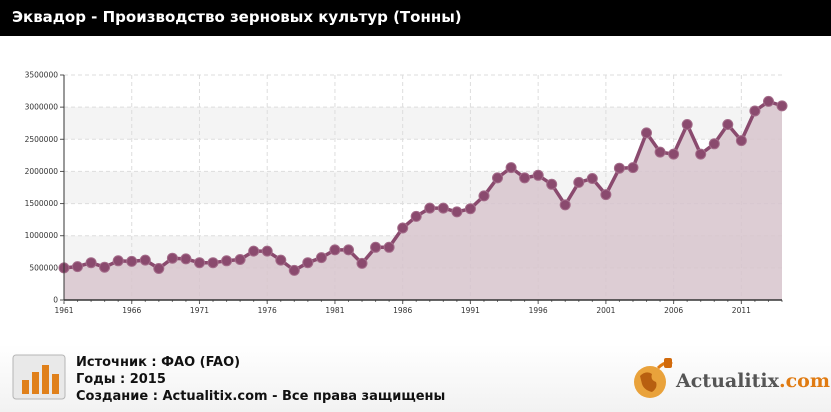 The image size is (831, 412). I want to click on years-text: Годы : 2015, so click(121, 379).